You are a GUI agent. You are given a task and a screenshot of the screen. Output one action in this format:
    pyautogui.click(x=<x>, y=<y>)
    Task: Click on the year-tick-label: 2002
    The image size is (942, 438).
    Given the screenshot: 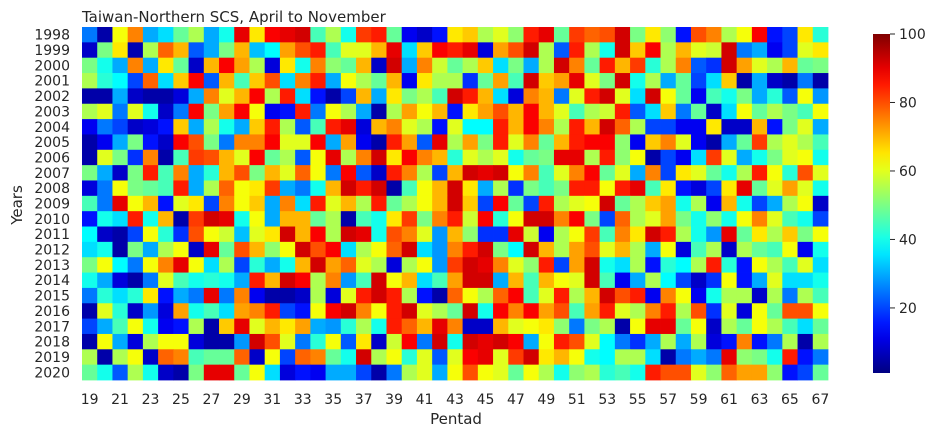 What is the action you would take?
    pyautogui.click(x=52, y=97)
    